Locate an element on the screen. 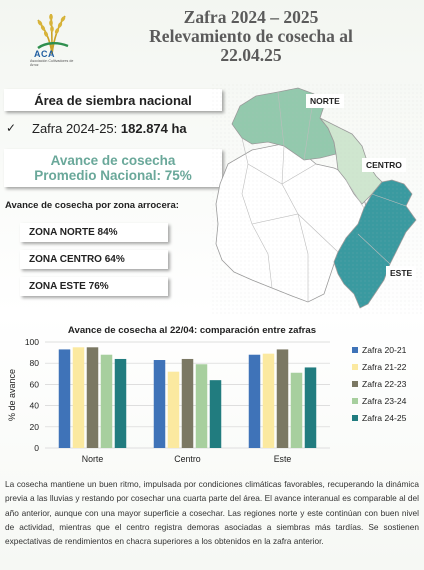  rice-plant-logo-icon is located at coordinates (53, 34).